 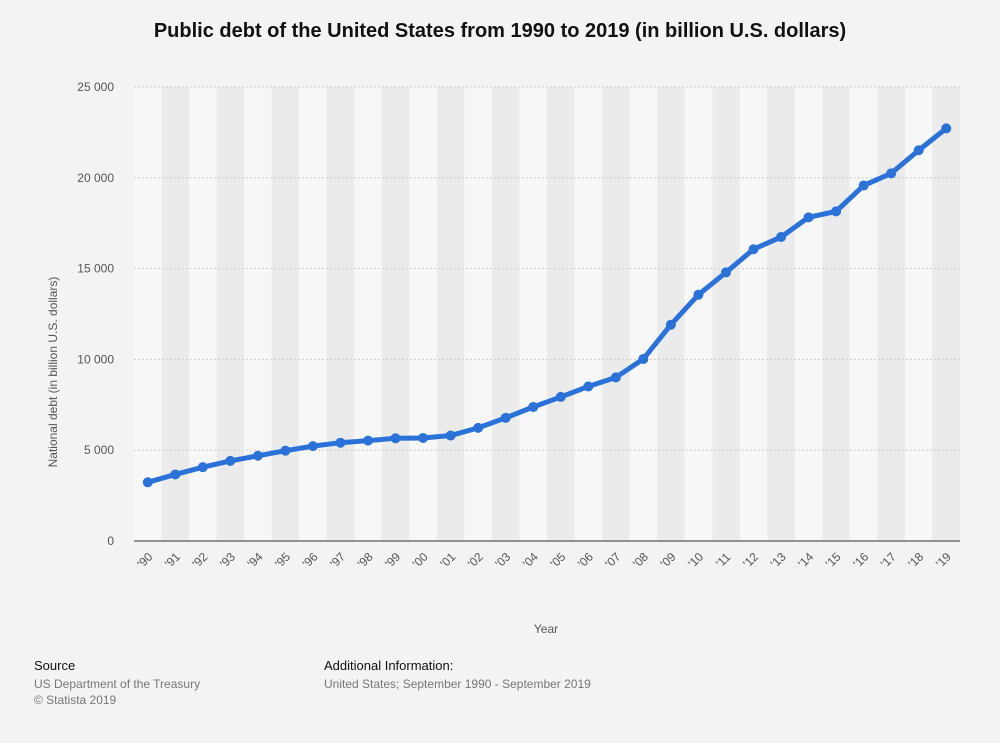 I want to click on x-tick-label: '08, so click(x=640, y=559).